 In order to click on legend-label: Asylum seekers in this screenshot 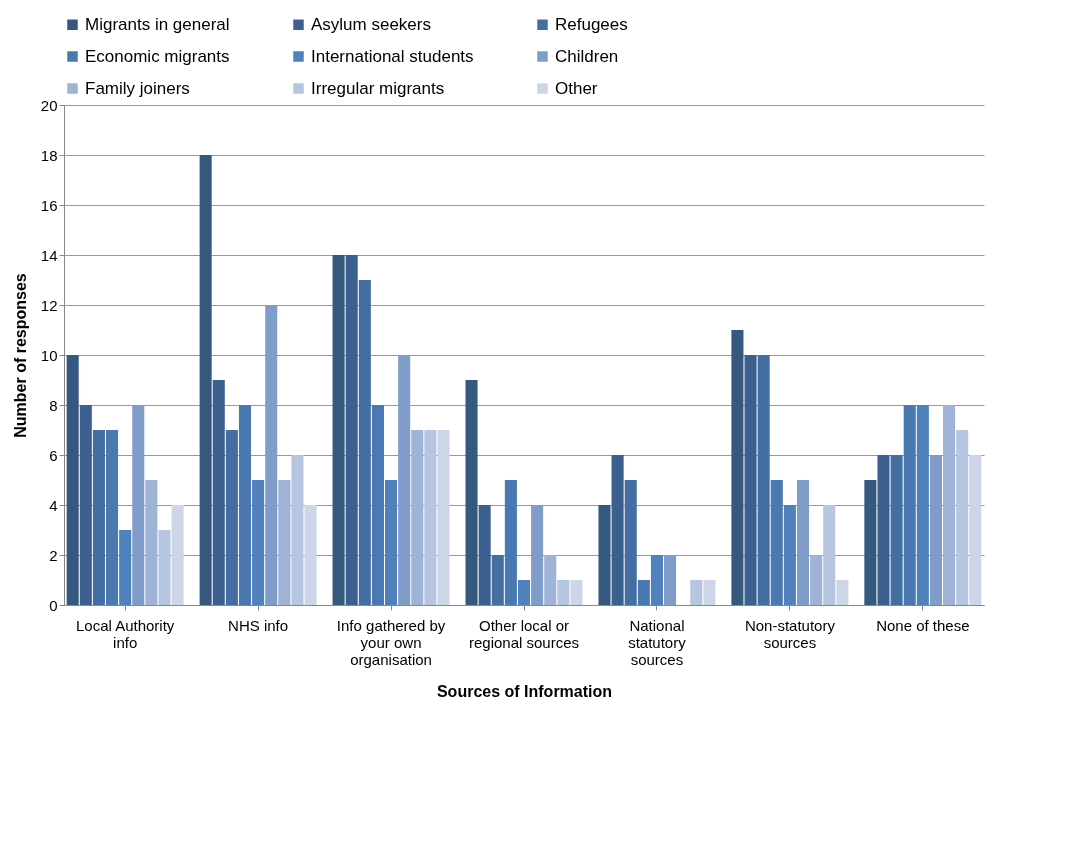, I will do `click(371, 24)`.